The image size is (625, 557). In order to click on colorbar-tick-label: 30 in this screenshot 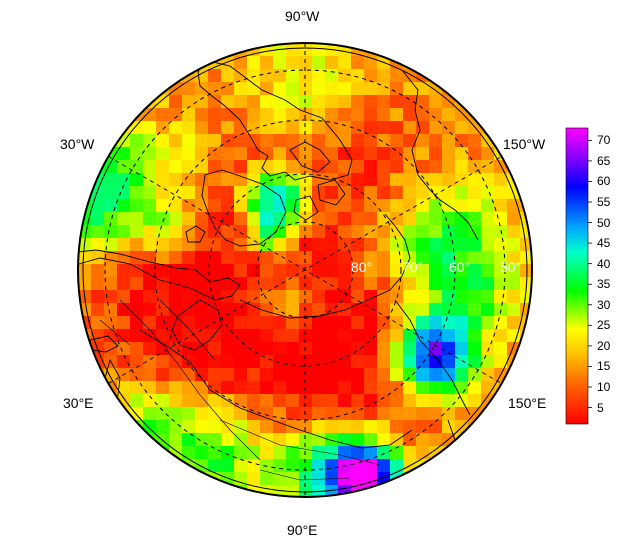, I will do `click(604, 304)`.